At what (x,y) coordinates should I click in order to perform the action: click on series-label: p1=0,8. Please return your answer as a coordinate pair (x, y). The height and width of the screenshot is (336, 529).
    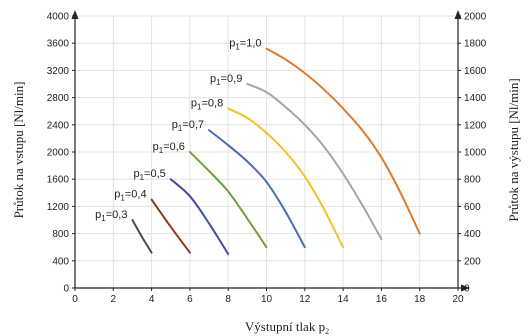
    Looking at the image, I should click on (207, 104).